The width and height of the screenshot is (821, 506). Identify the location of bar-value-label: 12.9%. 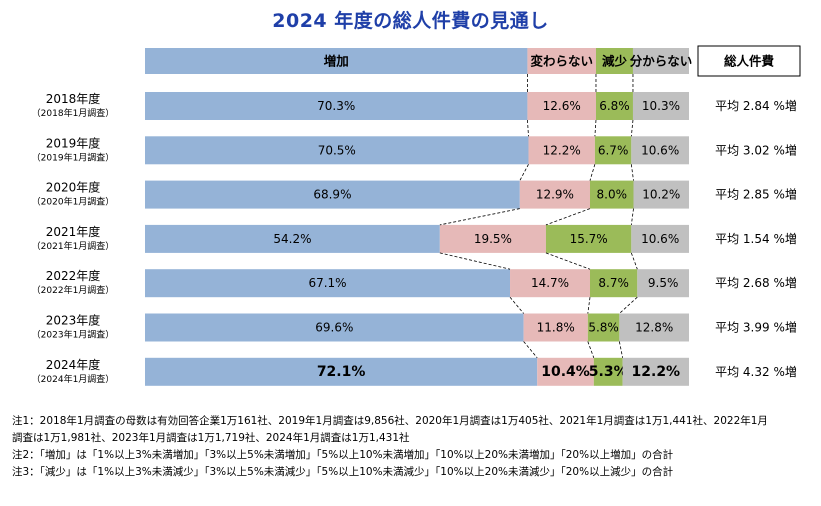
(555, 195).